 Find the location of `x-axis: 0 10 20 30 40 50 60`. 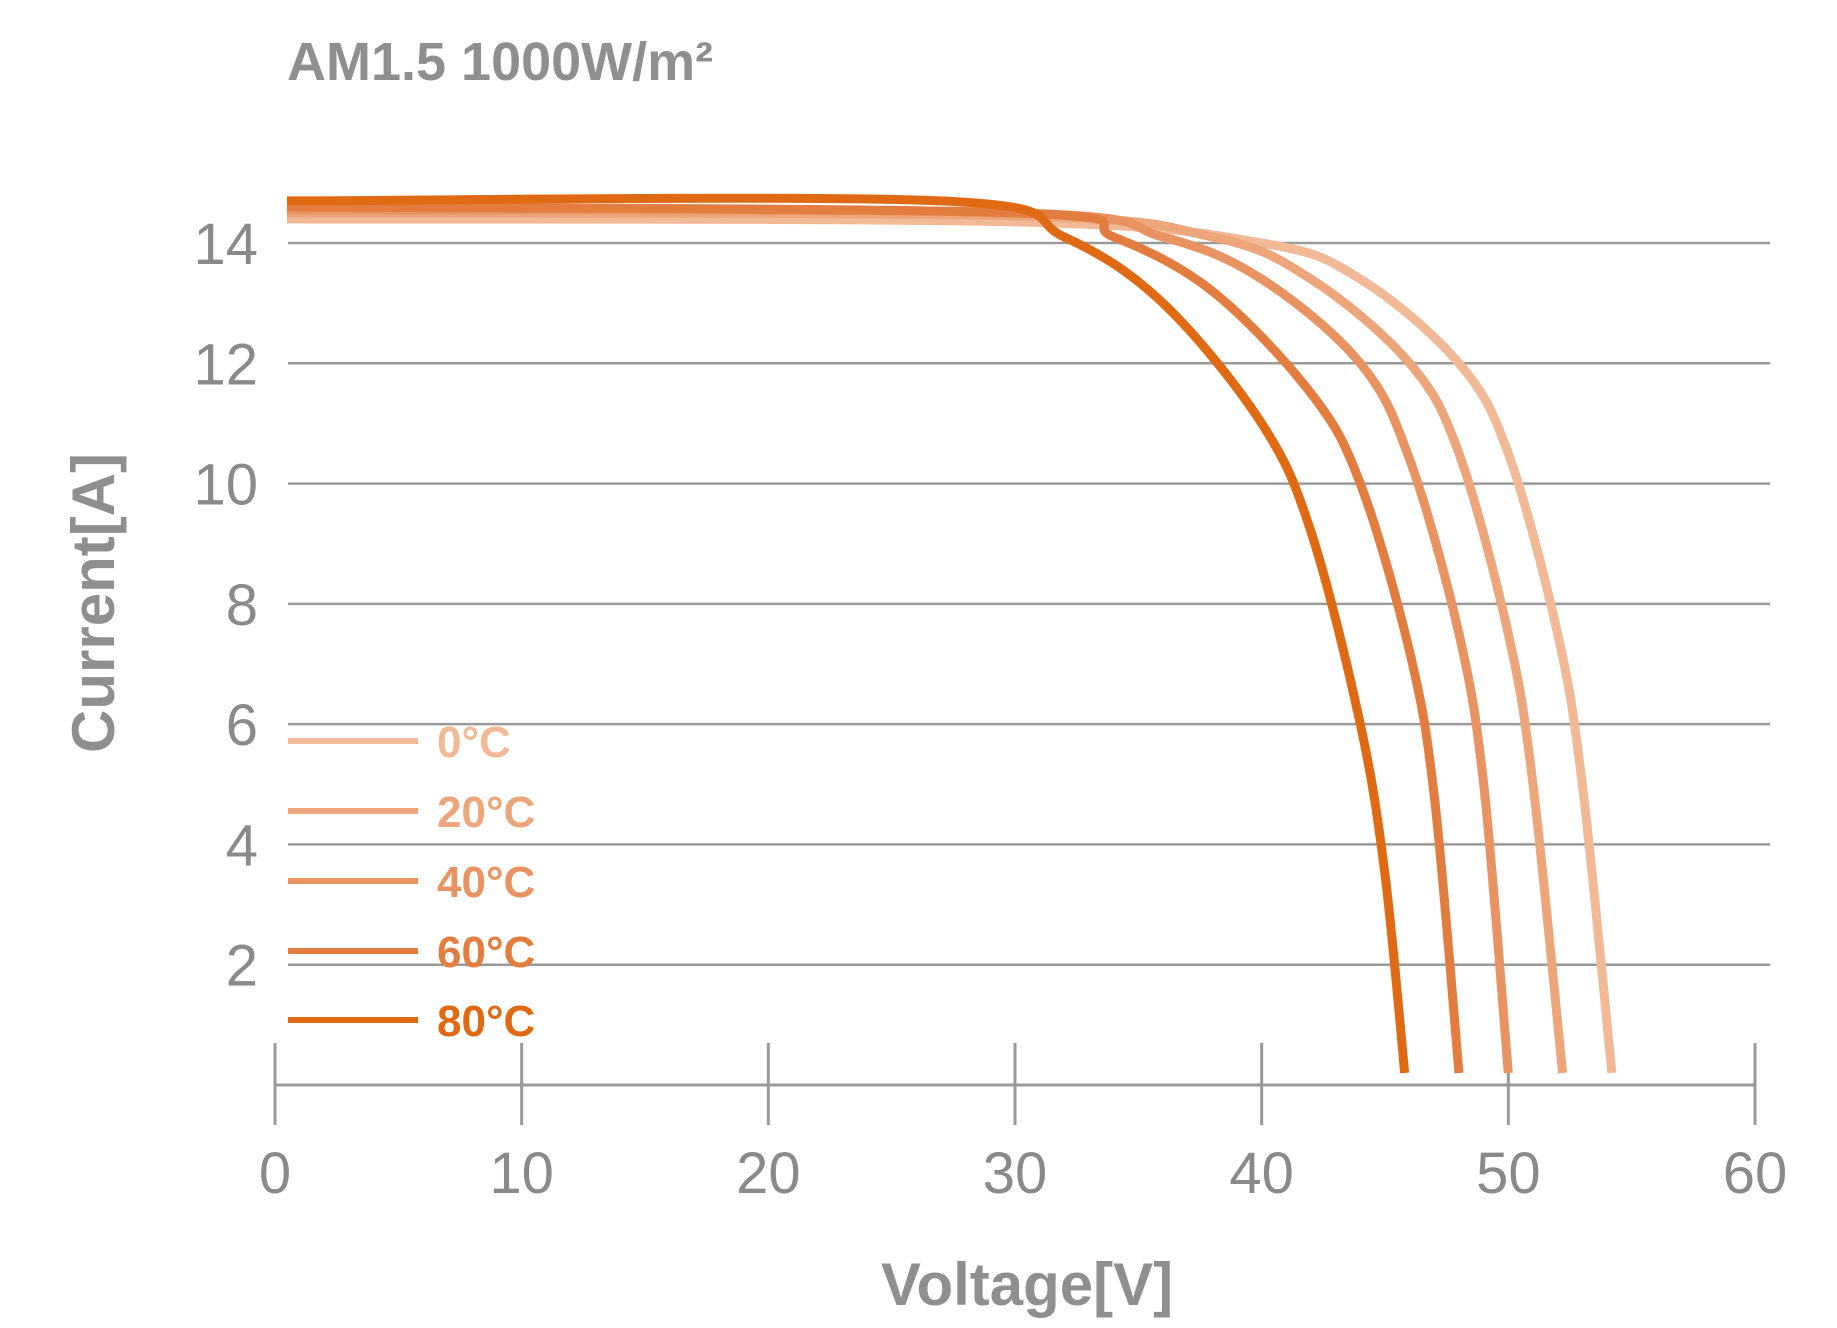

x-axis: 0 10 20 30 40 50 60 is located at coordinates (1023, 1124).